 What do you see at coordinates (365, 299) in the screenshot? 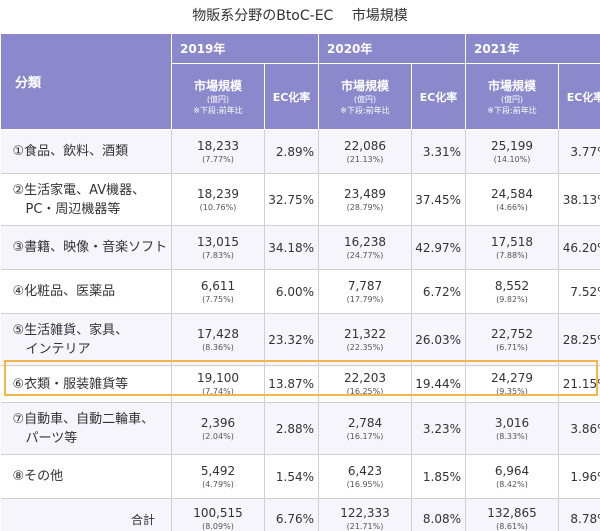
I see `yoy-growth: (17.79%)` at bounding box center [365, 299].